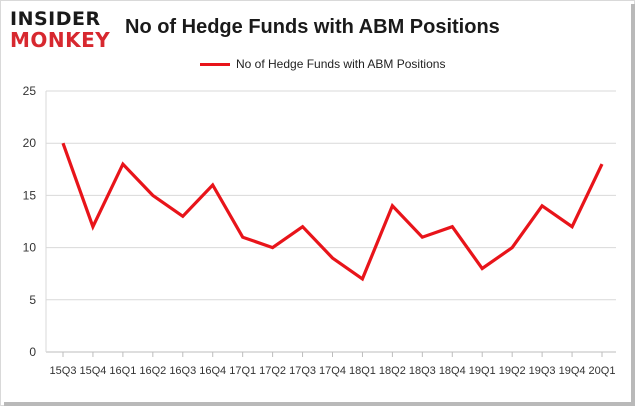 Image resolution: width=637 pixels, height=408 pixels. I want to click on x-tick-label: 19Q1, so click(482, 371).